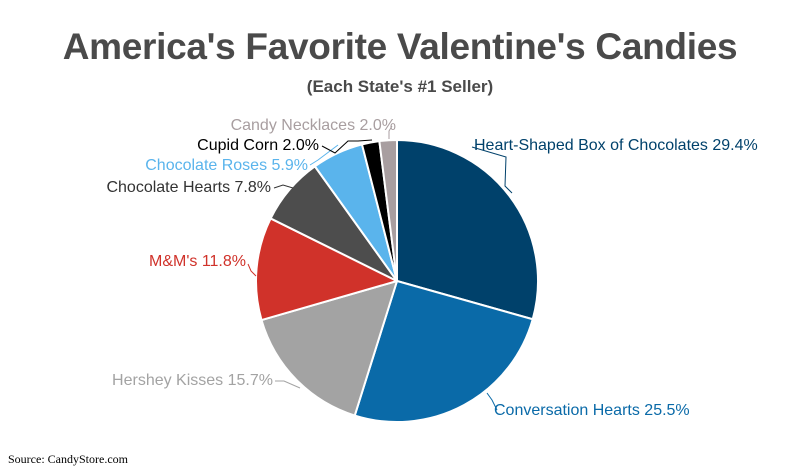 The width and height of the screenshot is (800, 470). Describe the element at coordinates (616, 145) in the screenshot. I see `slice-label: Heart-Shaped Box of Chocolates 29.4%` at that location.